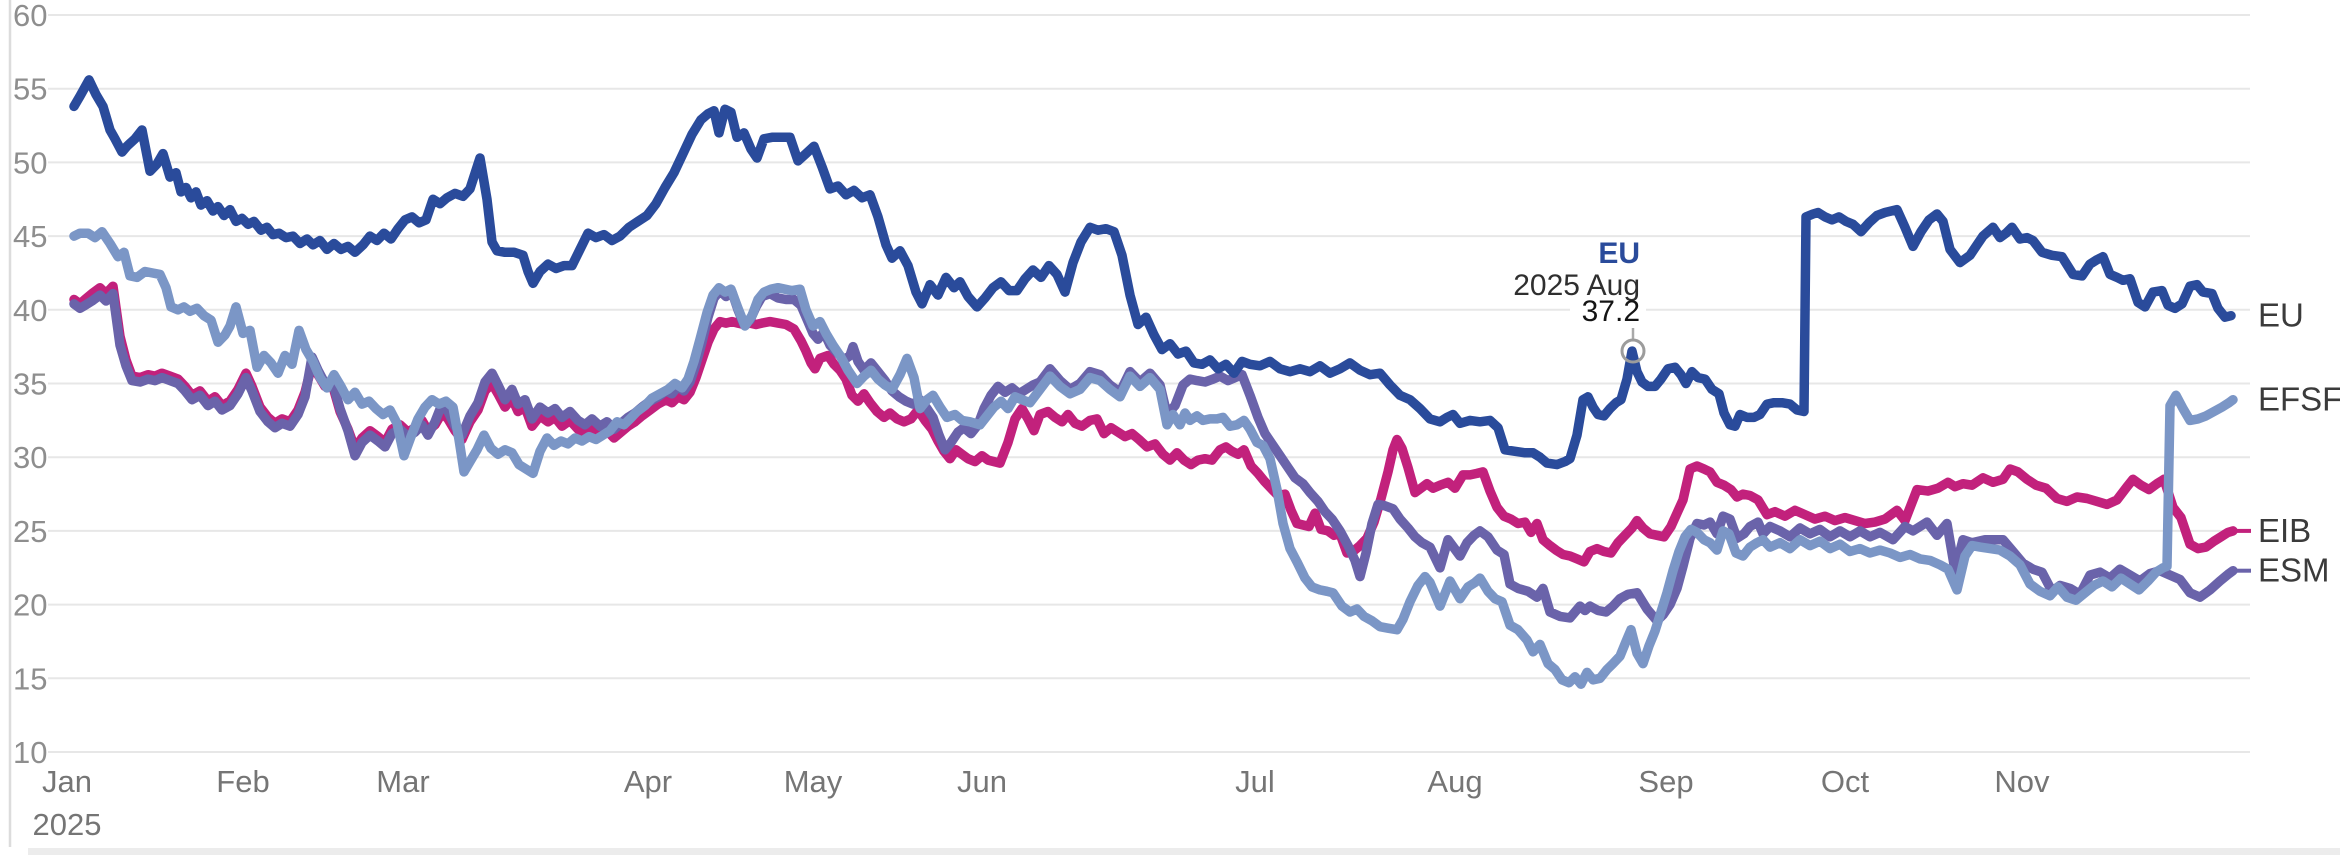 The width and height of the screenshot is (2340, 855). What do you see at coordinates (402, 781) in the screenshot?
I see `x-axis-tick-label: Mar` at bounding box center [402, 781].